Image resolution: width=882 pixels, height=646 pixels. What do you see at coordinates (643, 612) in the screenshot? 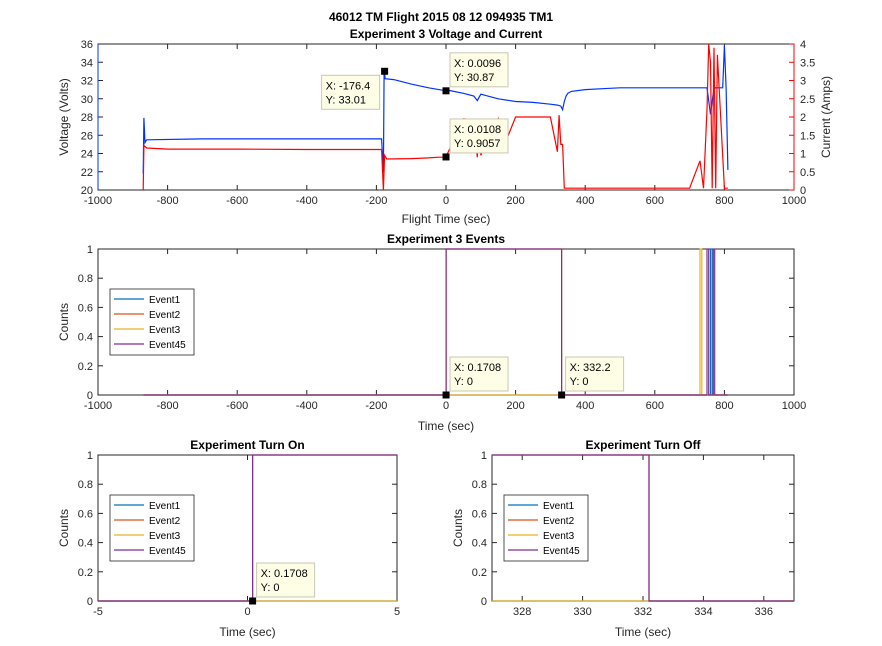
I see `x-tick-label: 332` at bounding box center [643, 612].